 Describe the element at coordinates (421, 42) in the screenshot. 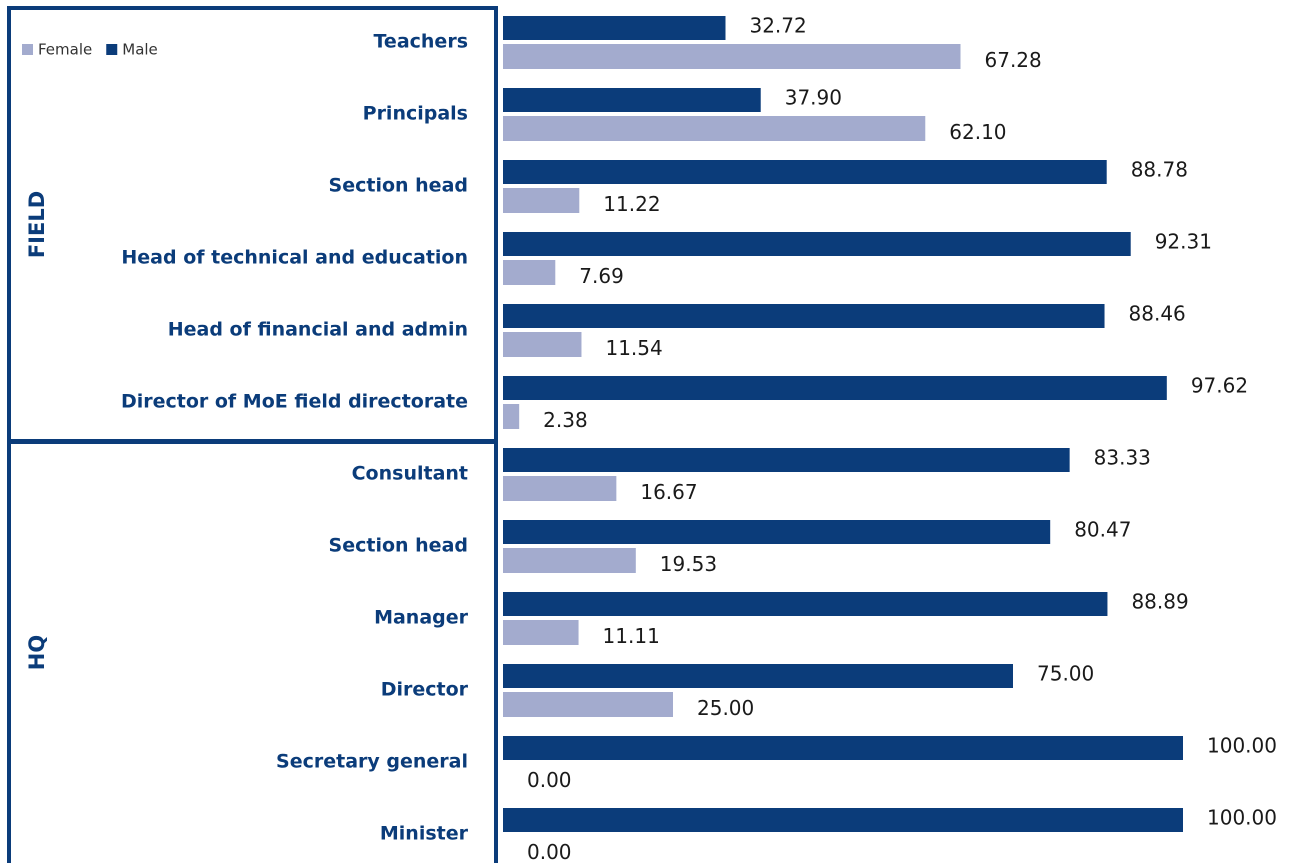

I see `category-label: Teachers` at that location.